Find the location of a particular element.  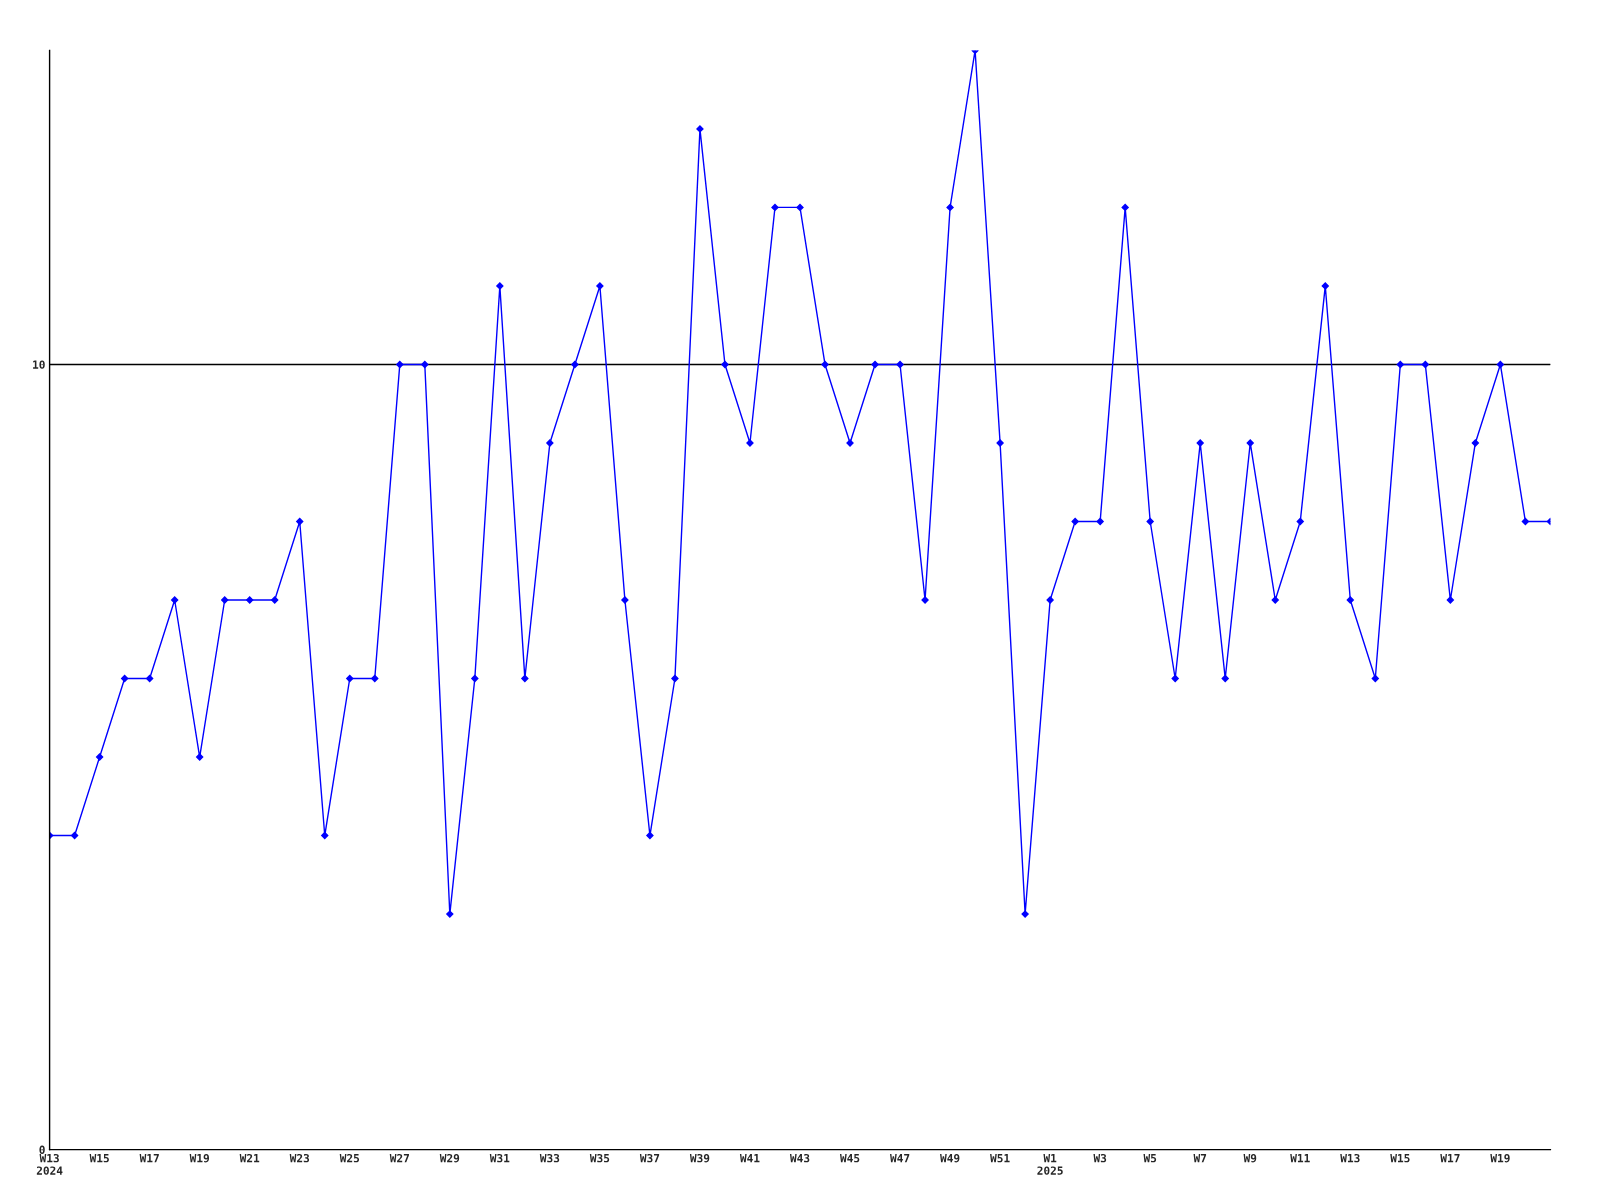

x-tick-label: W31 is located at coordinates (499, 1158).